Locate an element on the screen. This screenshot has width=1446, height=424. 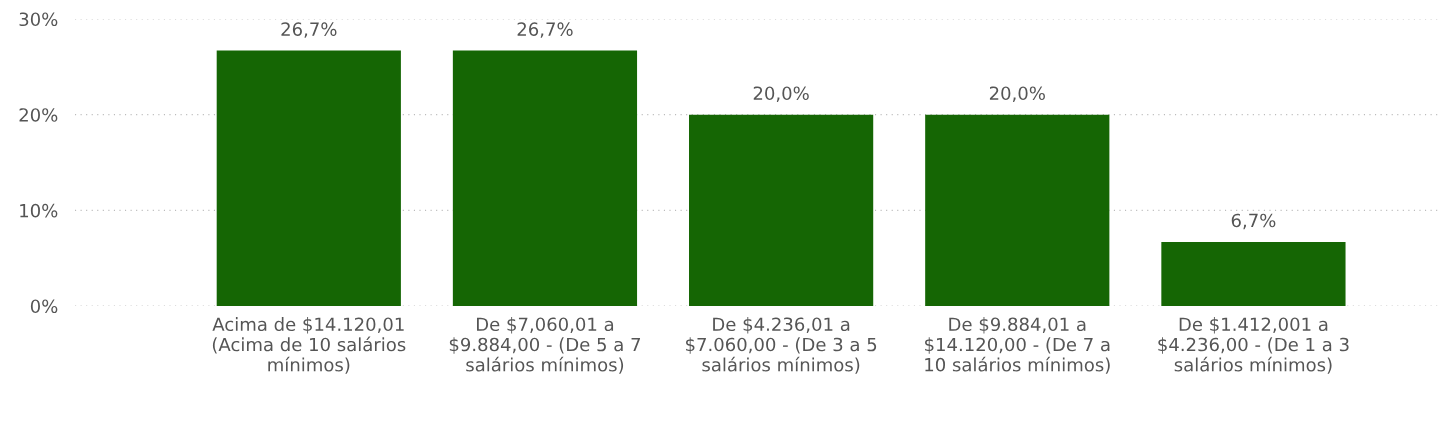
x-tick-label: De $9.884,01 a $14.120,00 - (De 7 a 10 salários mínimos) is located at coordinates (1017, 345).